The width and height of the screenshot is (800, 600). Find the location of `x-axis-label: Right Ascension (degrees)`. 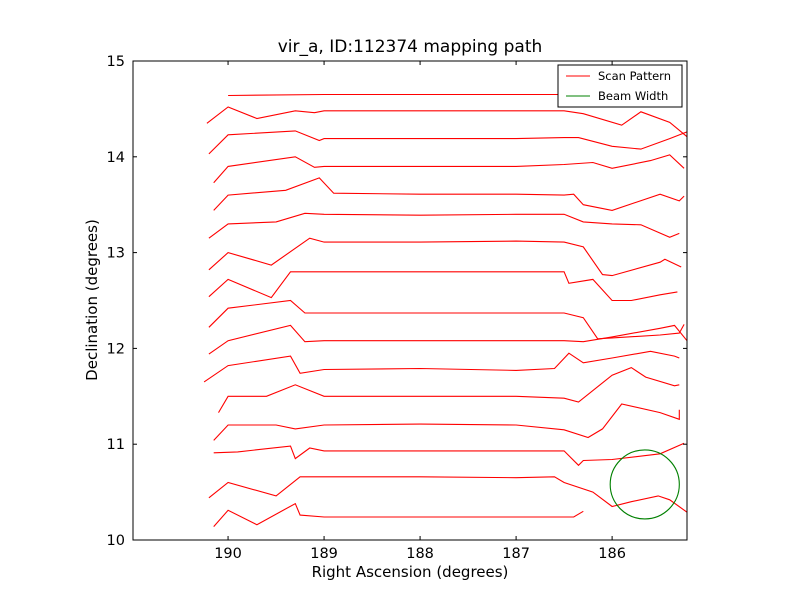

x-axis-label: Right Ascension (degrees) is located at coordinates (410, 572).